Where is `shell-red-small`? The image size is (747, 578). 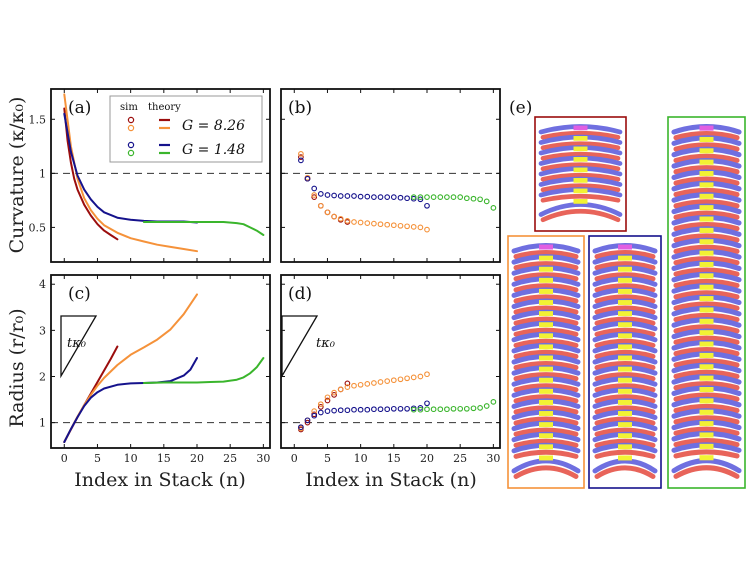 shell-red-small is located at coordinates (580, 167).